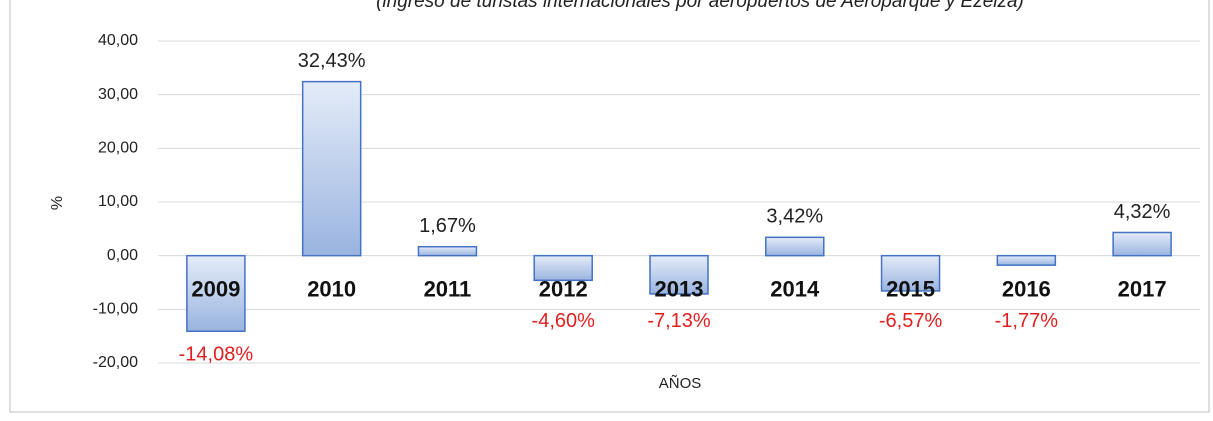  I want to click on x-axis-label: AÑOS, so click(680, 383).